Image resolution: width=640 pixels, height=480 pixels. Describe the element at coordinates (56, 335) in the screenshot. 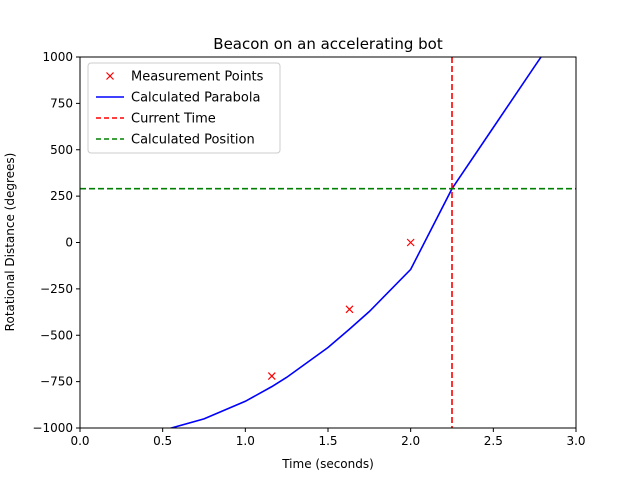

I see `y-tick-label: −500` at that location.